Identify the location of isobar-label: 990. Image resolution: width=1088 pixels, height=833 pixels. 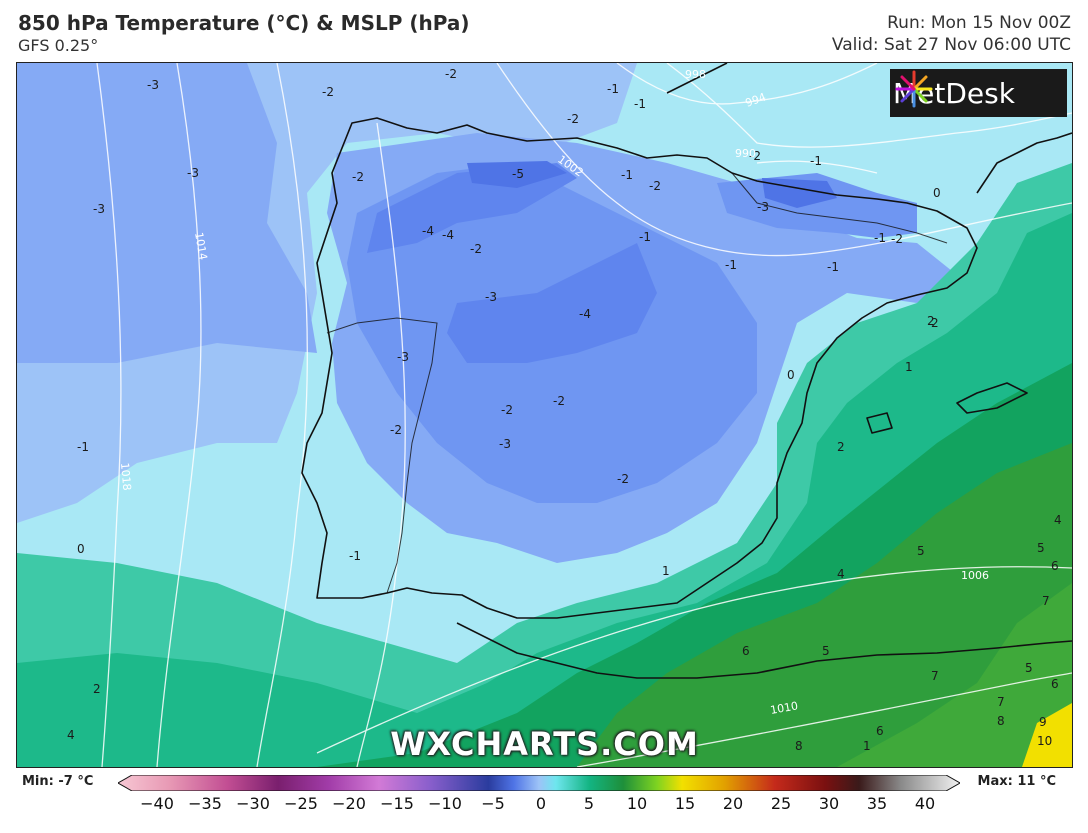
(745, 153).